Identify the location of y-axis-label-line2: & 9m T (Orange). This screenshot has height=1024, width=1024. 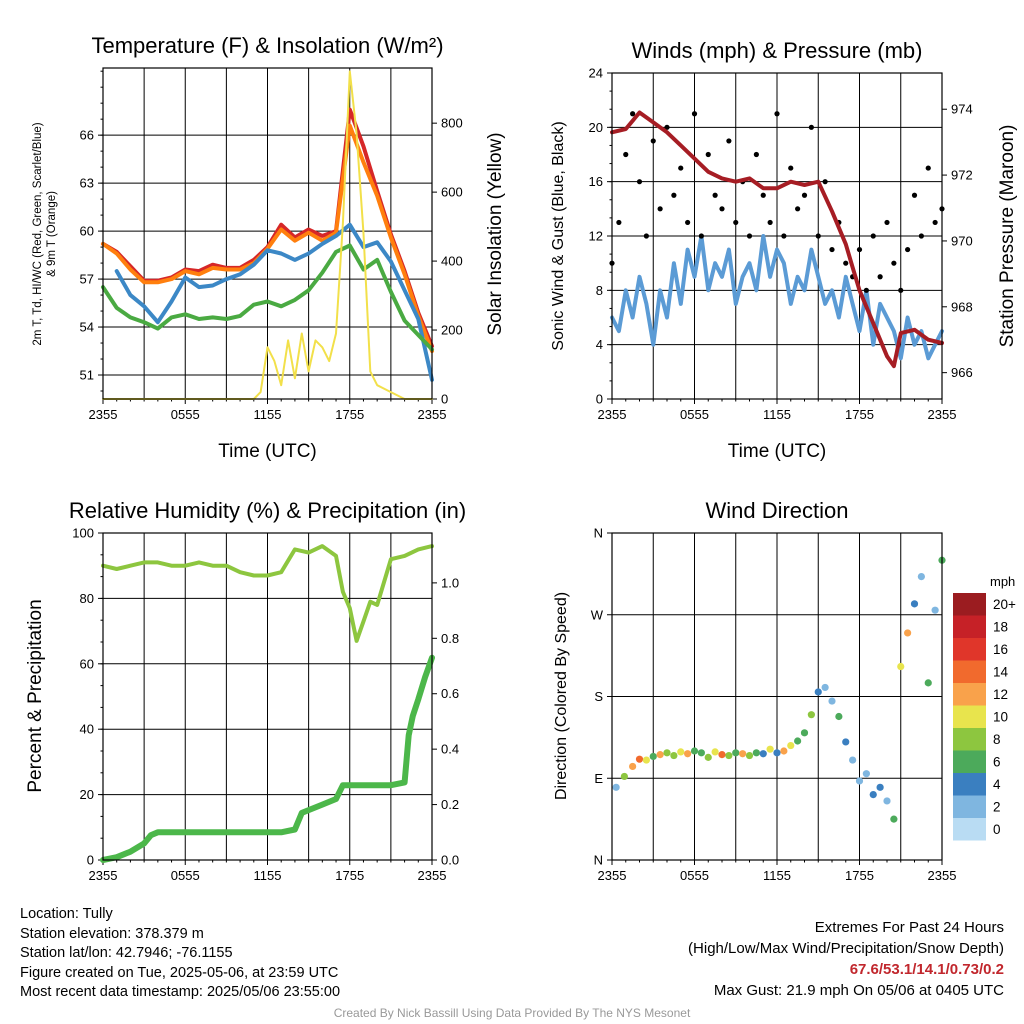
(52, 234).